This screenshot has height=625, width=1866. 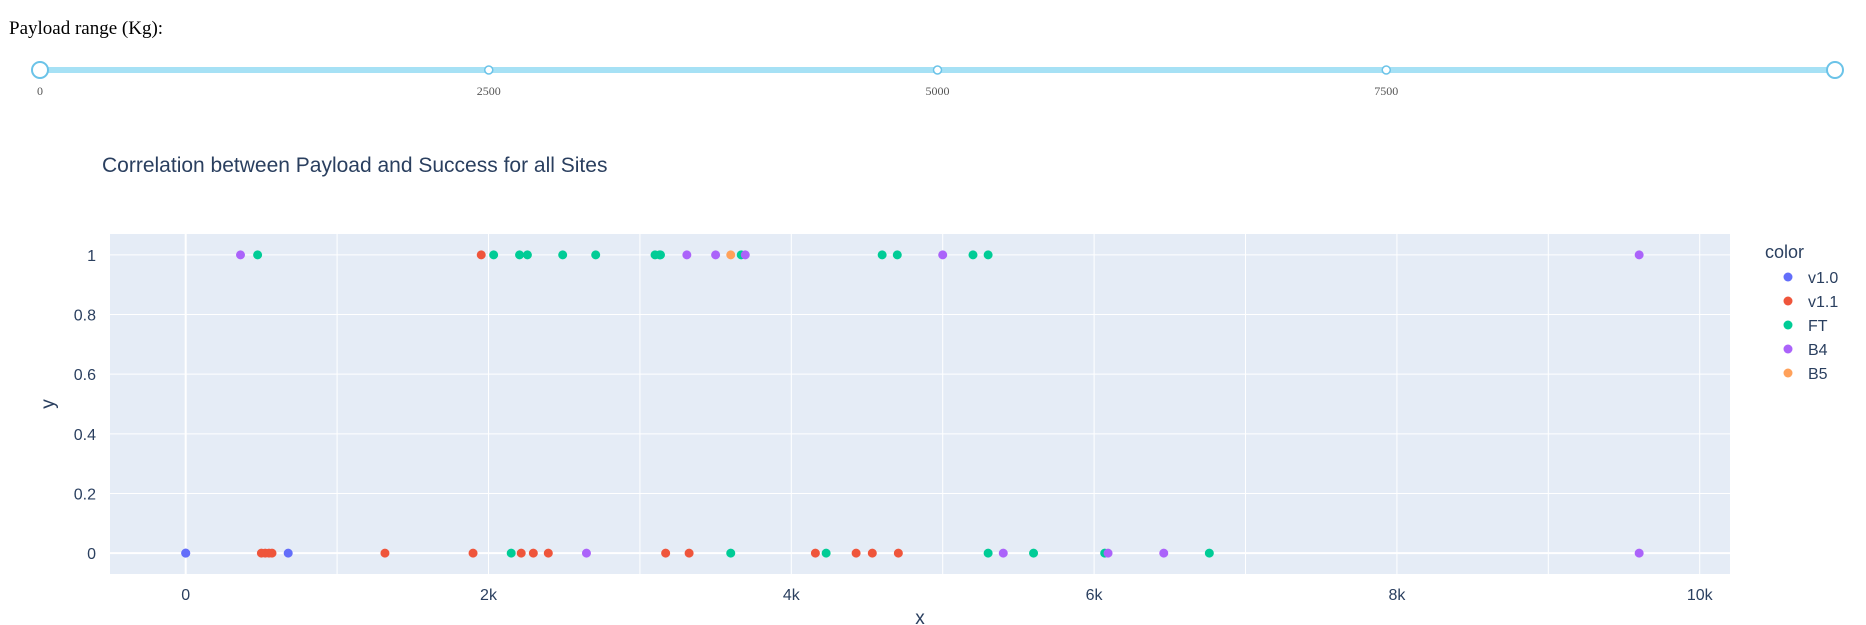 I want to click on x-tick-label: 0, so click(x=185, y=595).